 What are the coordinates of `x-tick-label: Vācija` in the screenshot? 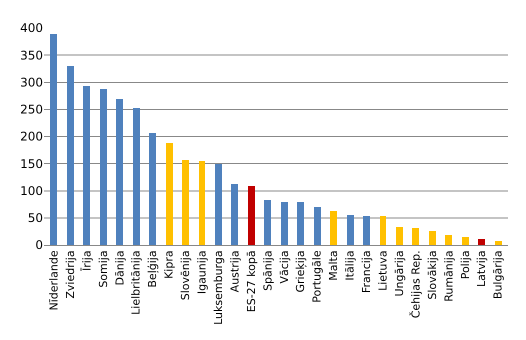 It's located at (284, 267).